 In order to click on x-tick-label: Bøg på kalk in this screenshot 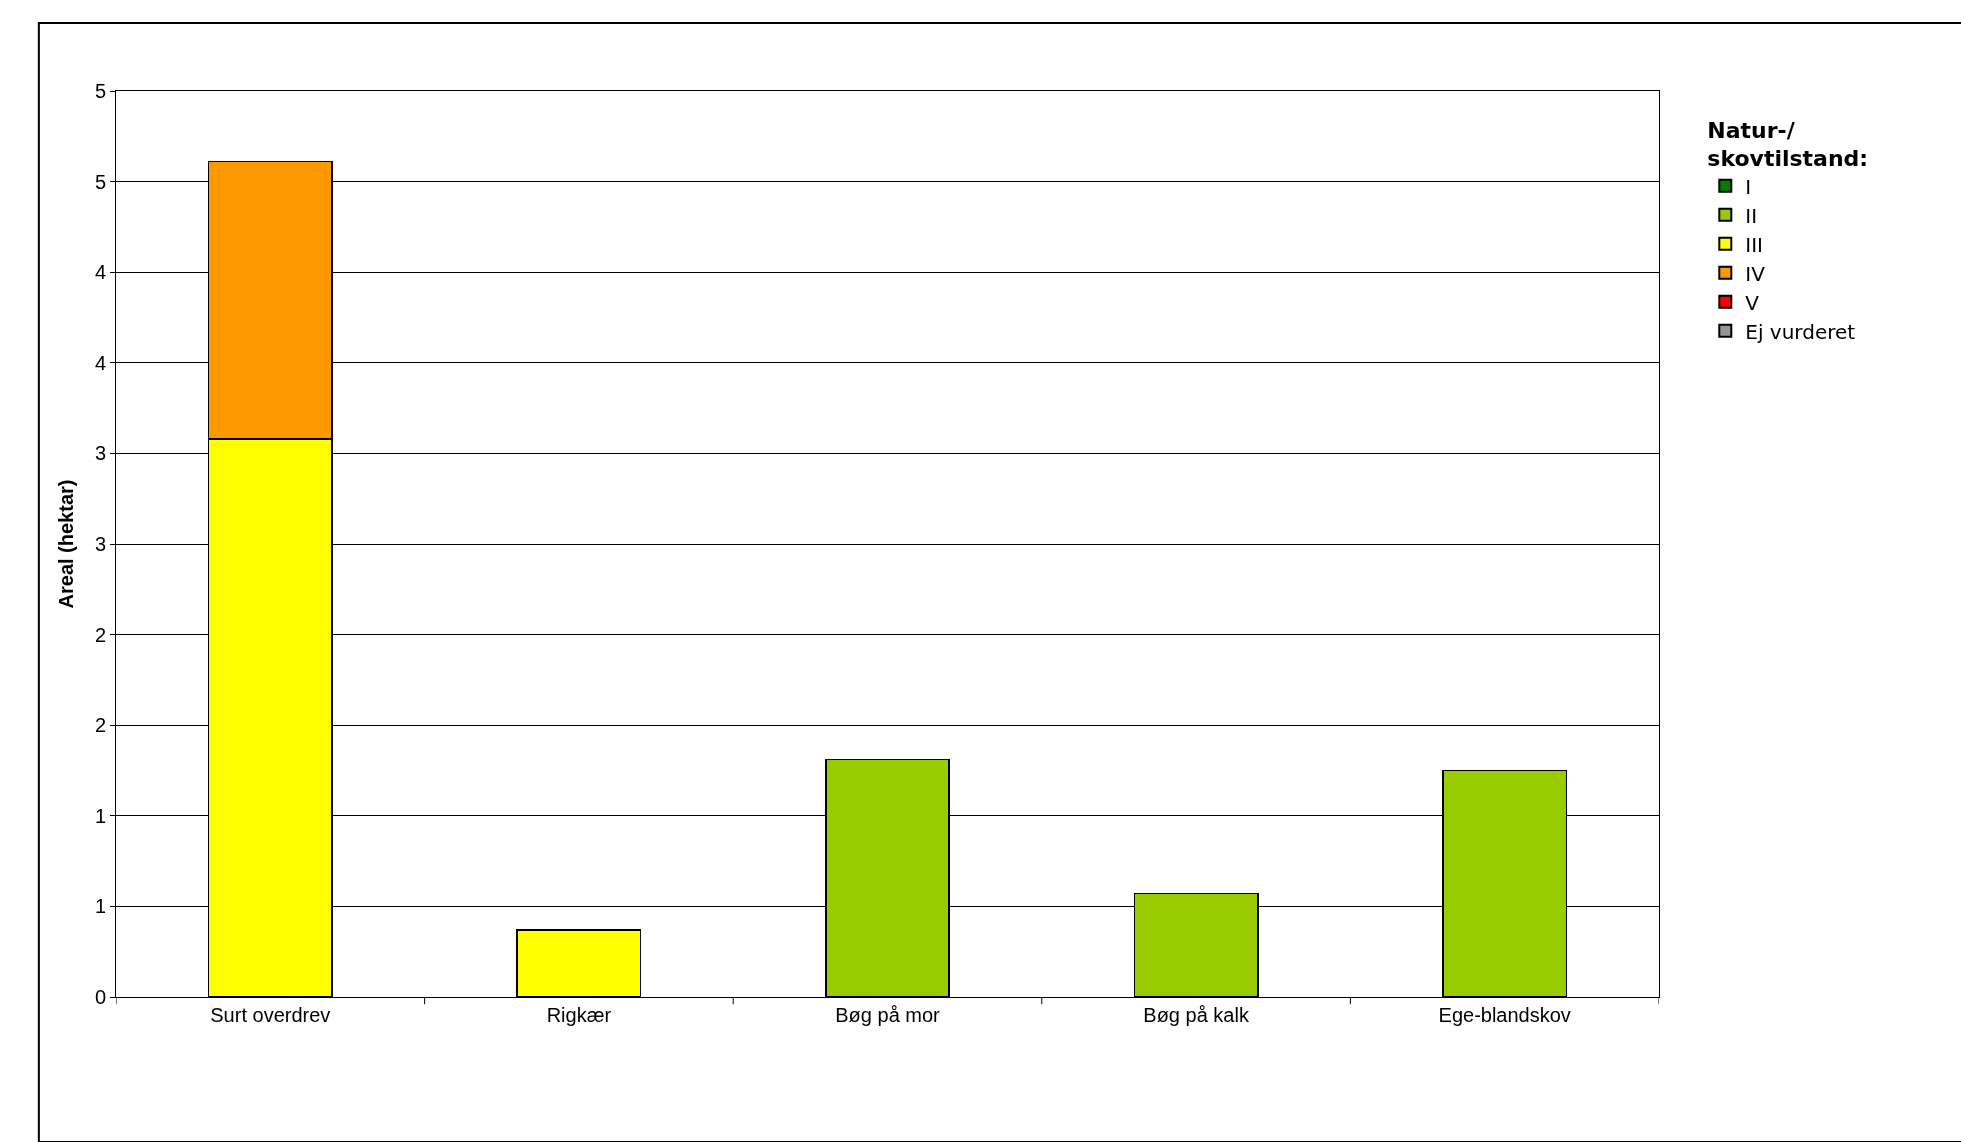, I will do `click(1196, 1015)`.